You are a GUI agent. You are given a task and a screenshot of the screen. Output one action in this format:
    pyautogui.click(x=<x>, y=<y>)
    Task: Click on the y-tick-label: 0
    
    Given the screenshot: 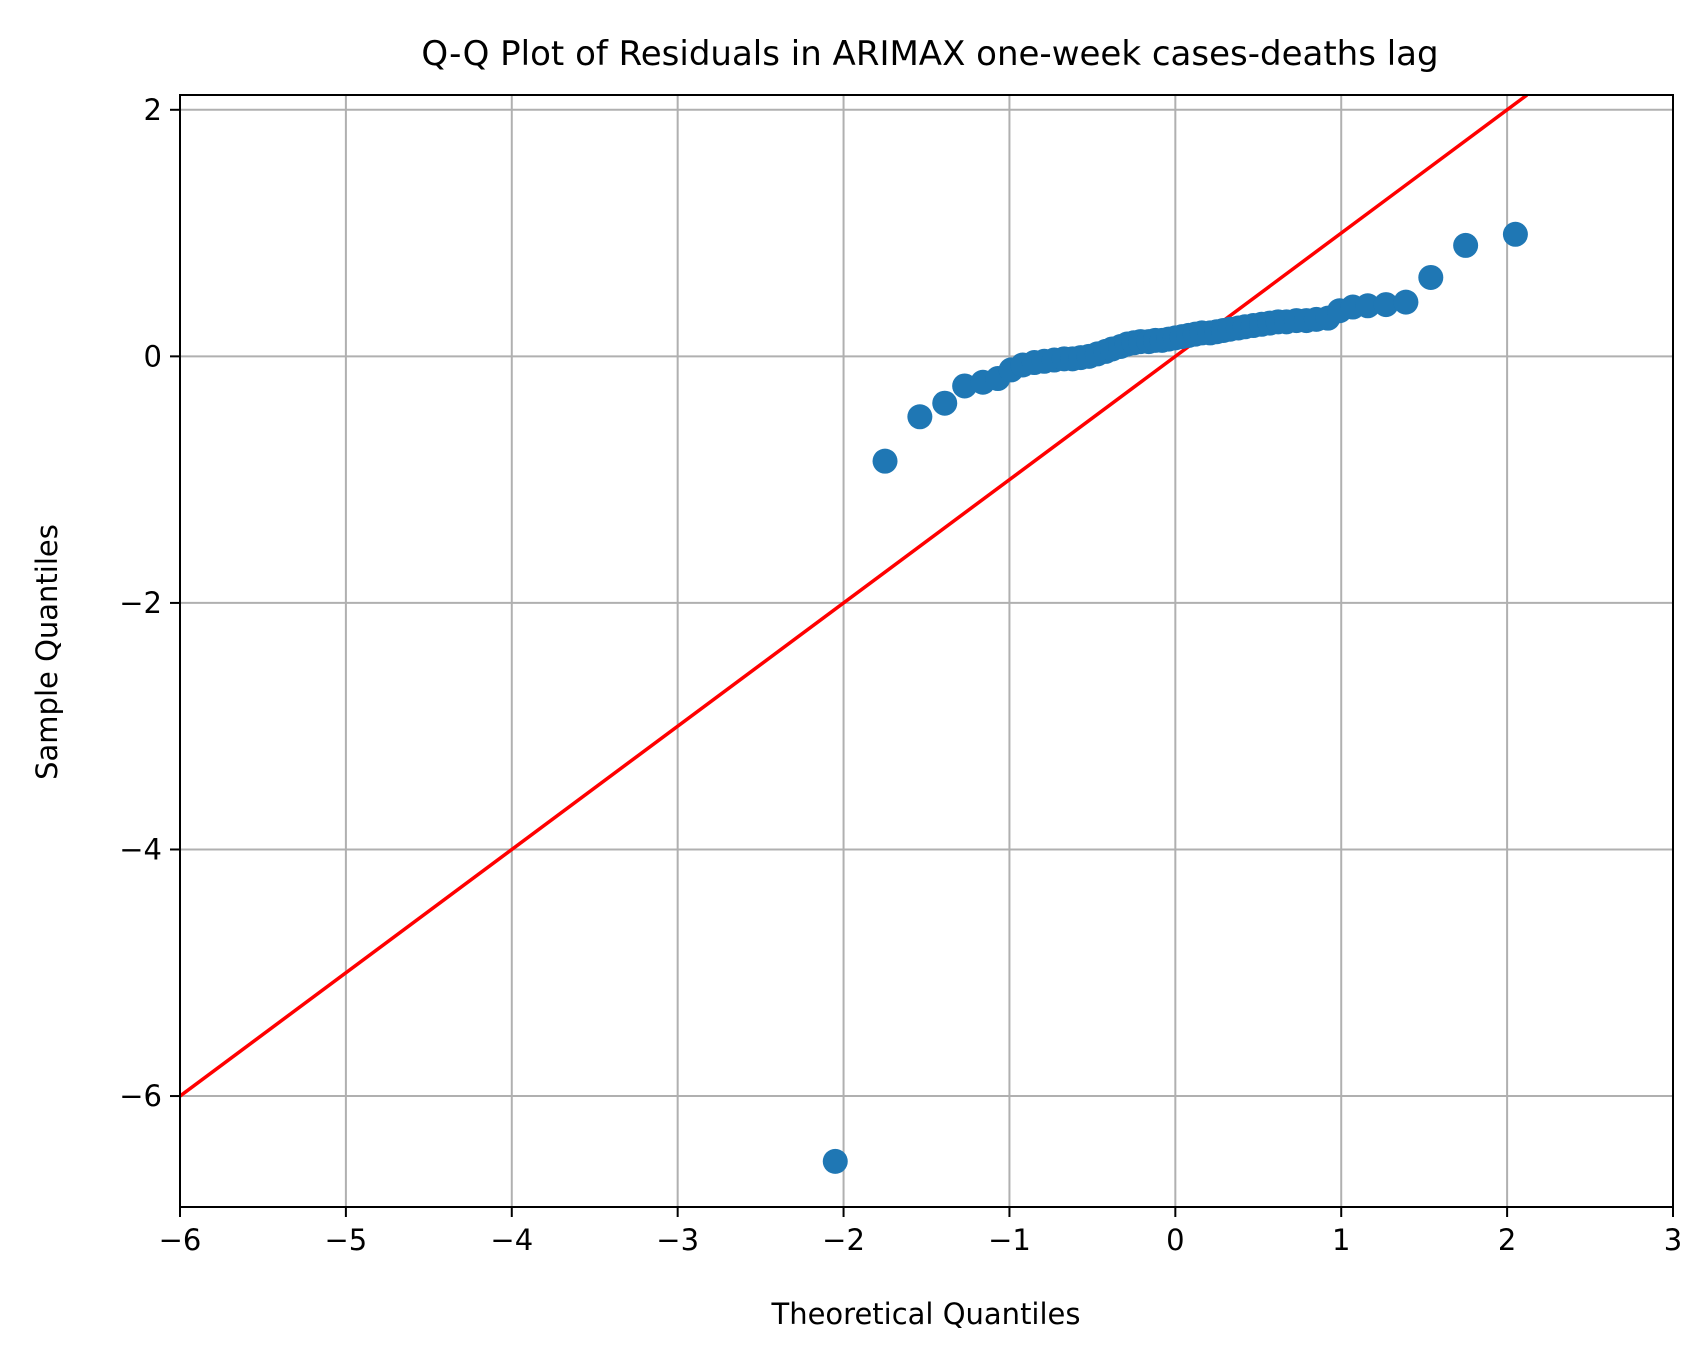 What is the action you would take?
    pyautogui.click(x=153, y=356)
    